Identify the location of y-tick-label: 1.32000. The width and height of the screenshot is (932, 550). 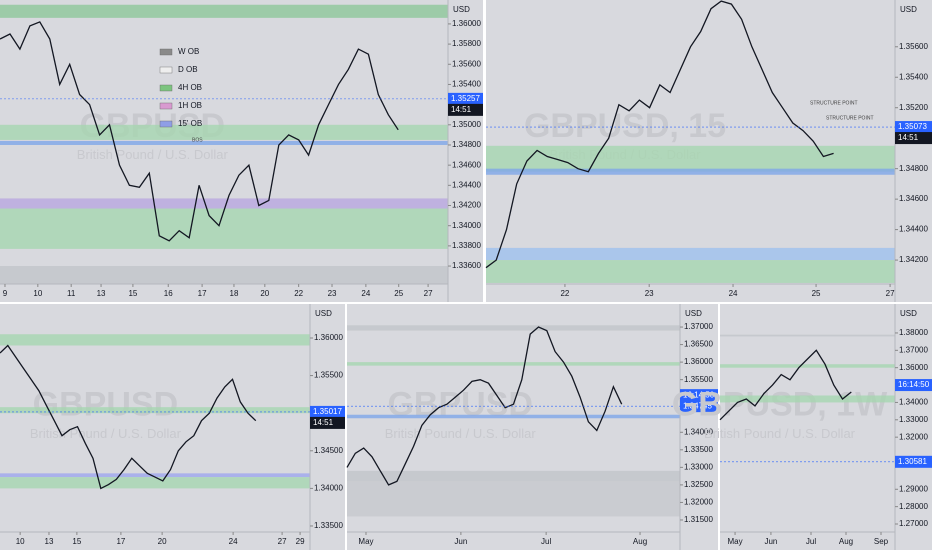
(913, 436).